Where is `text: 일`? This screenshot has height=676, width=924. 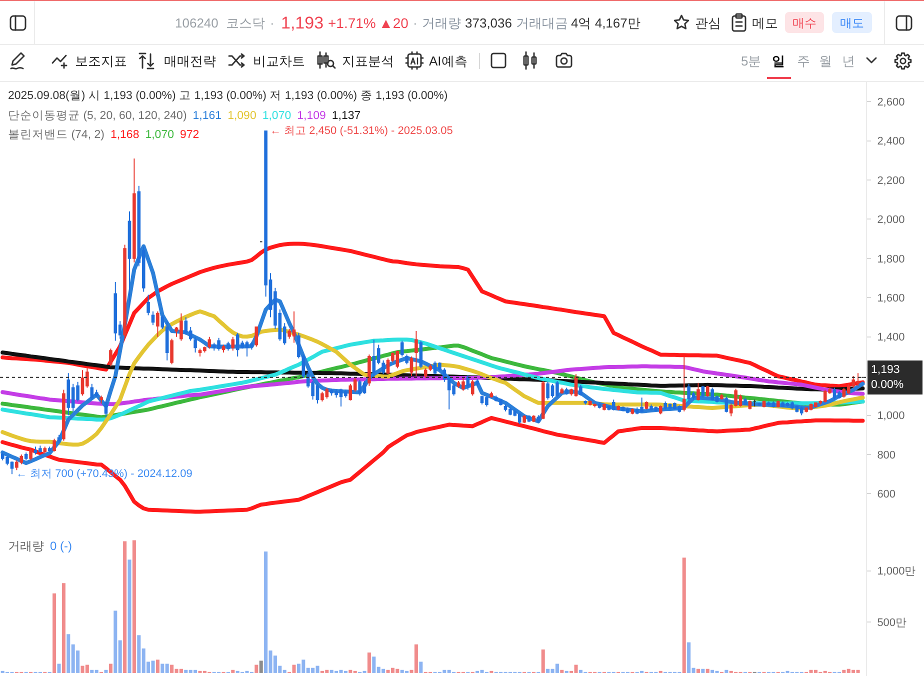 text: 일 is located at coordinates (778, 61).